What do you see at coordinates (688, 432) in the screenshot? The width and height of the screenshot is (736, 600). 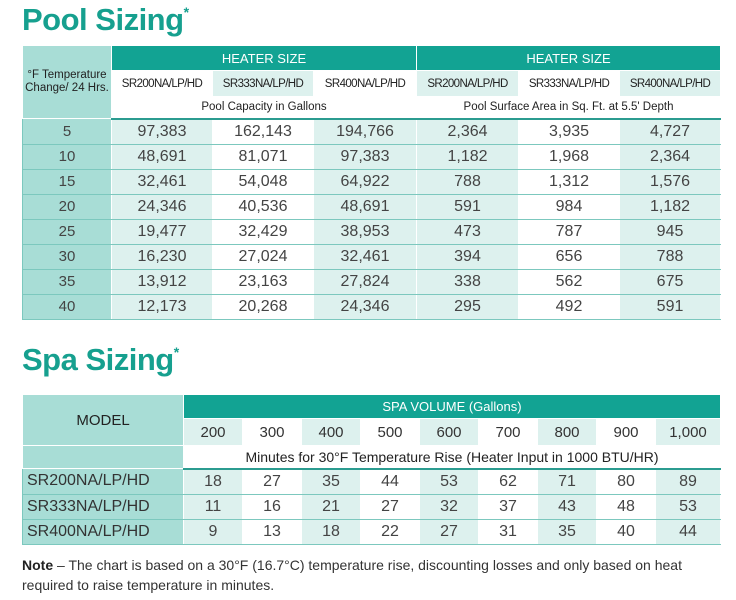 I see `volume-header: 1,000` at bounding box center [688, 432].